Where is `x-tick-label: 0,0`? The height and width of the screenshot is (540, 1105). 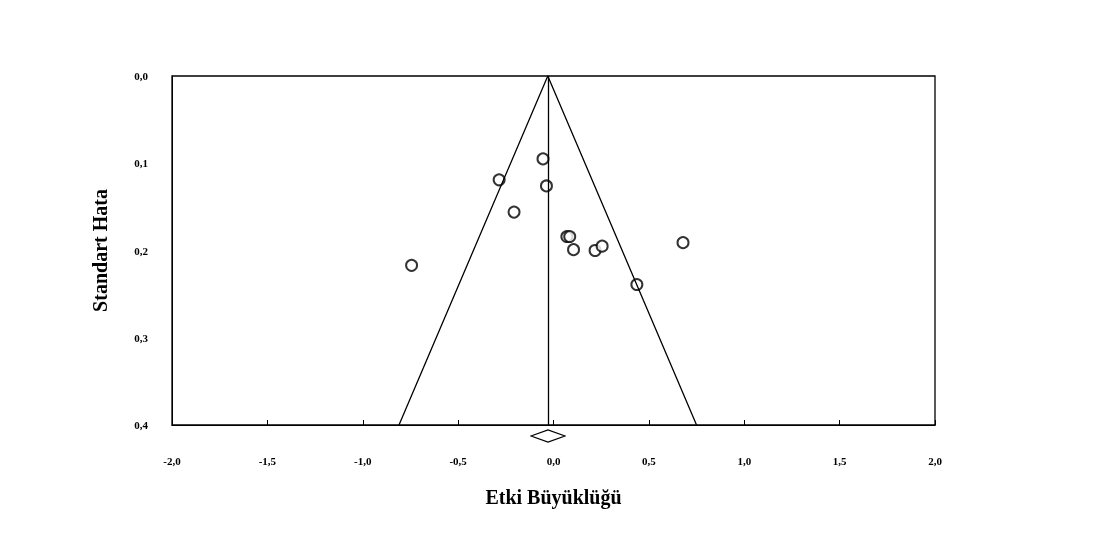
x-tick-label: 0,0 is located at coordinates (553, 460).